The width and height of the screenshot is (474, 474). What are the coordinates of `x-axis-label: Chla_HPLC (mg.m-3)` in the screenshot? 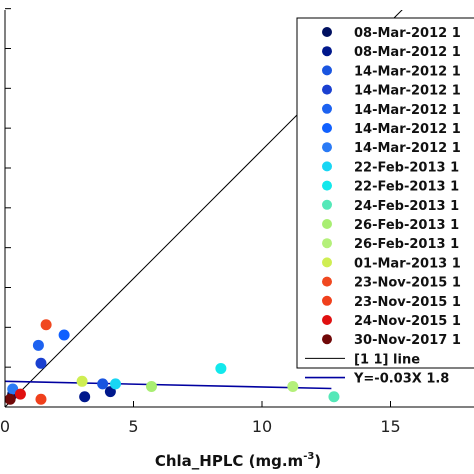 It's located at (238, 460).